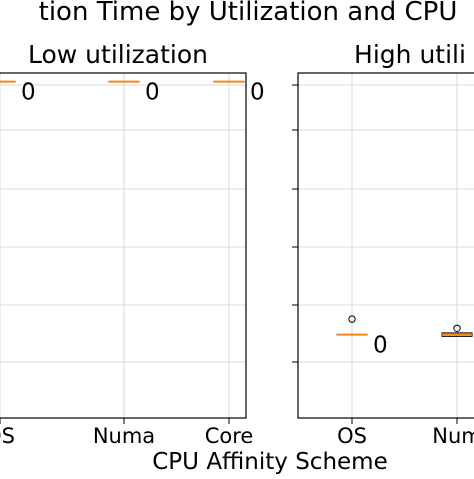 This screenshot has width=474, height=479. Describe the element at coordinates (410, 54) in the screenshot. I see `subplot-title: High utili` at that location.